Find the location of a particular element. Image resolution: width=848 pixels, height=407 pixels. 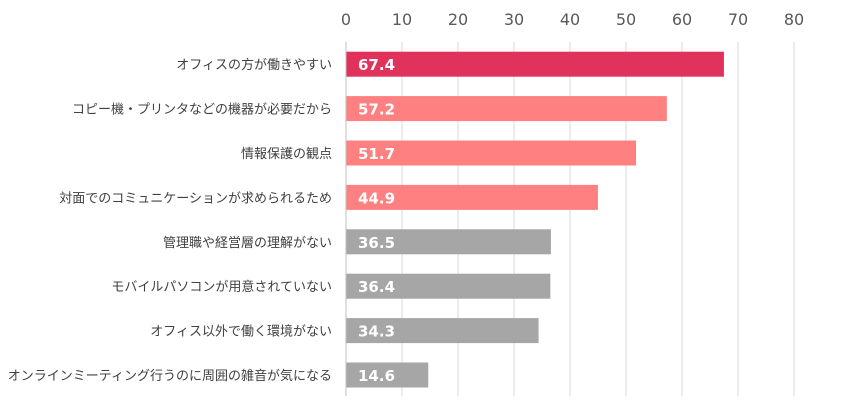

category-label: 情報保護の観点 is located at coordinates (286, 154).